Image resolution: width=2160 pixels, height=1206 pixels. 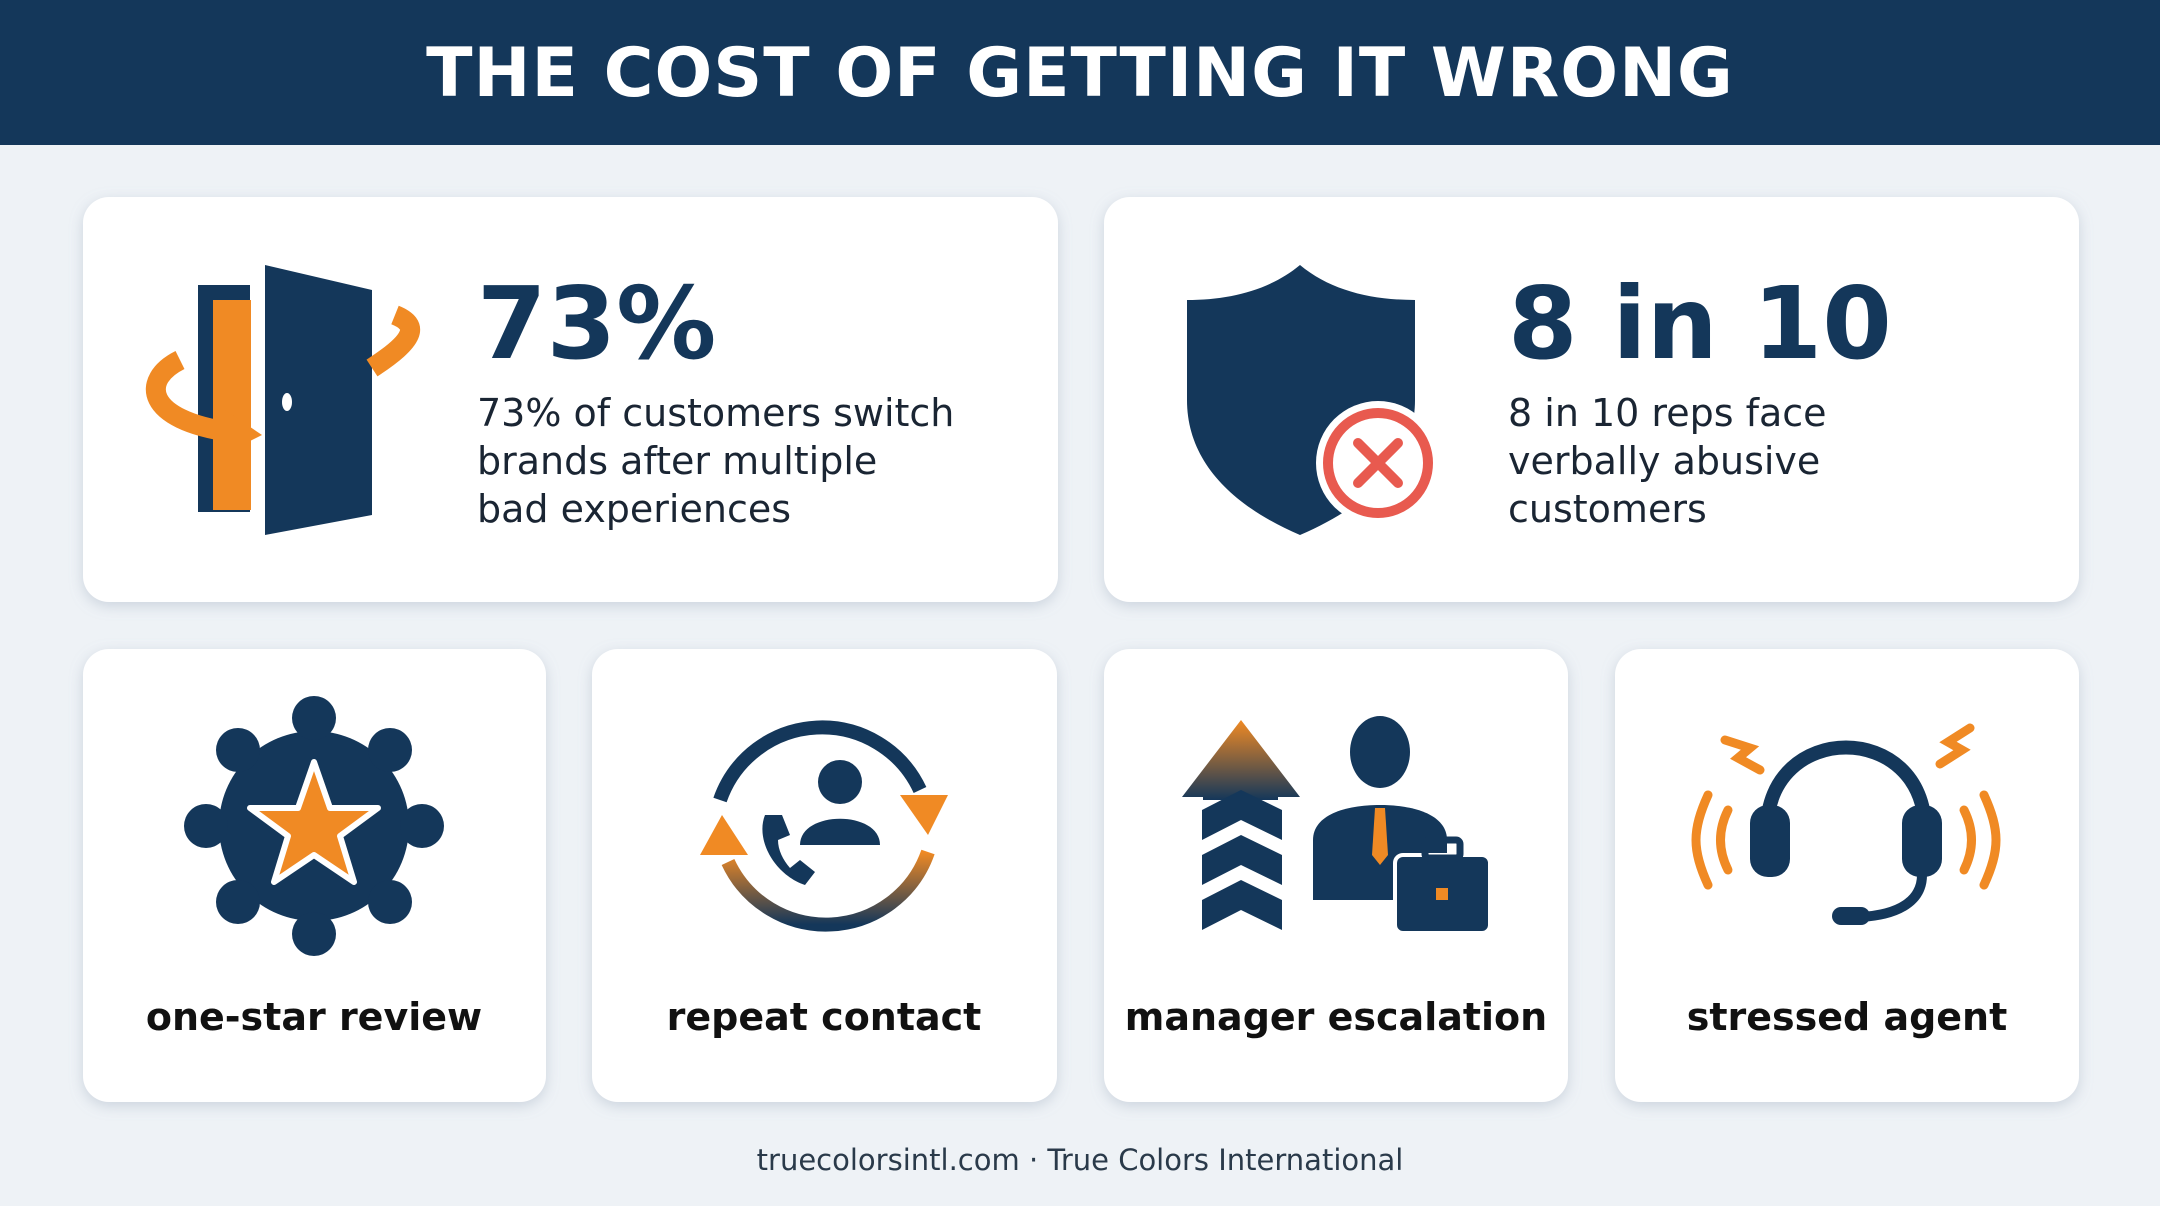 I want to click on escalation-icon, so click(x=1337, y=825).